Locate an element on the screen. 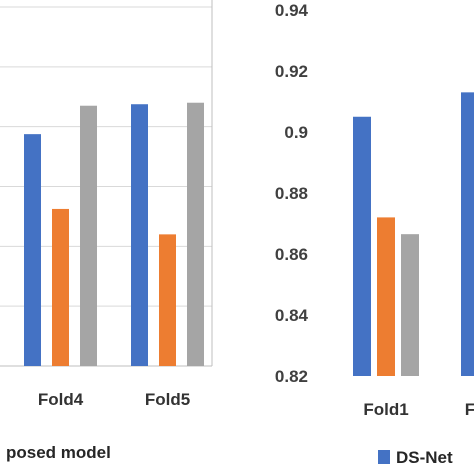  left-bar-fold4-s3 is located at coordinates (88, 235).